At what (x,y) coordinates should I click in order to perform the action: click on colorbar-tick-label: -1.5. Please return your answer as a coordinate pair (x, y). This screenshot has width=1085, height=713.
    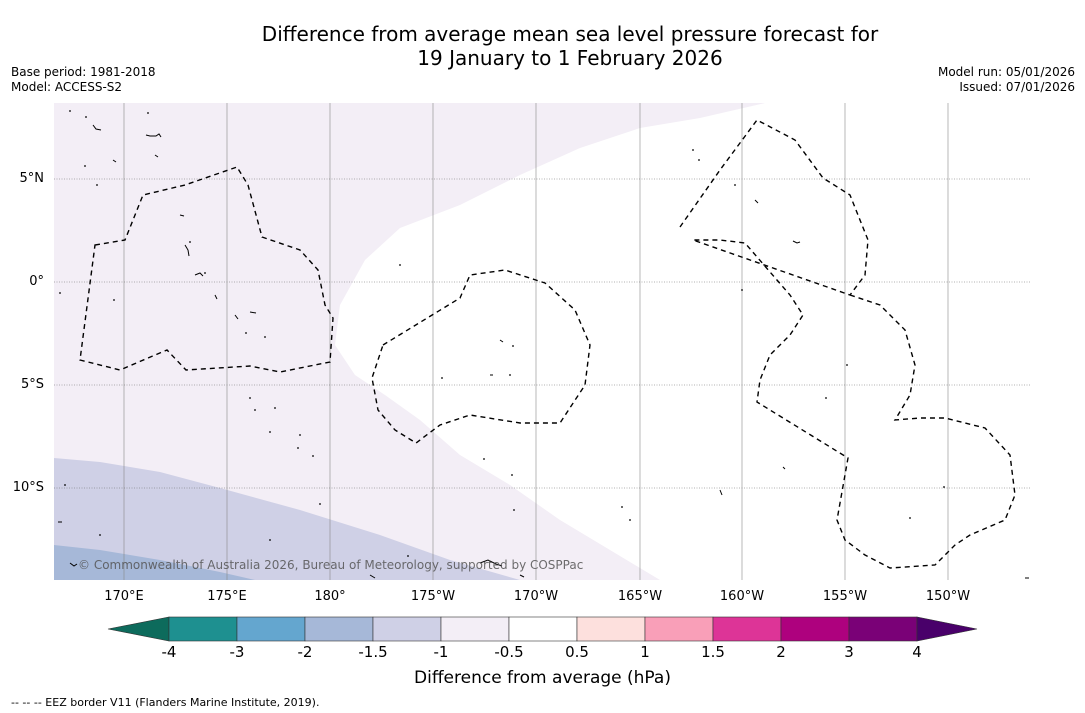
    Looking at the image, I should click on (373, 652).